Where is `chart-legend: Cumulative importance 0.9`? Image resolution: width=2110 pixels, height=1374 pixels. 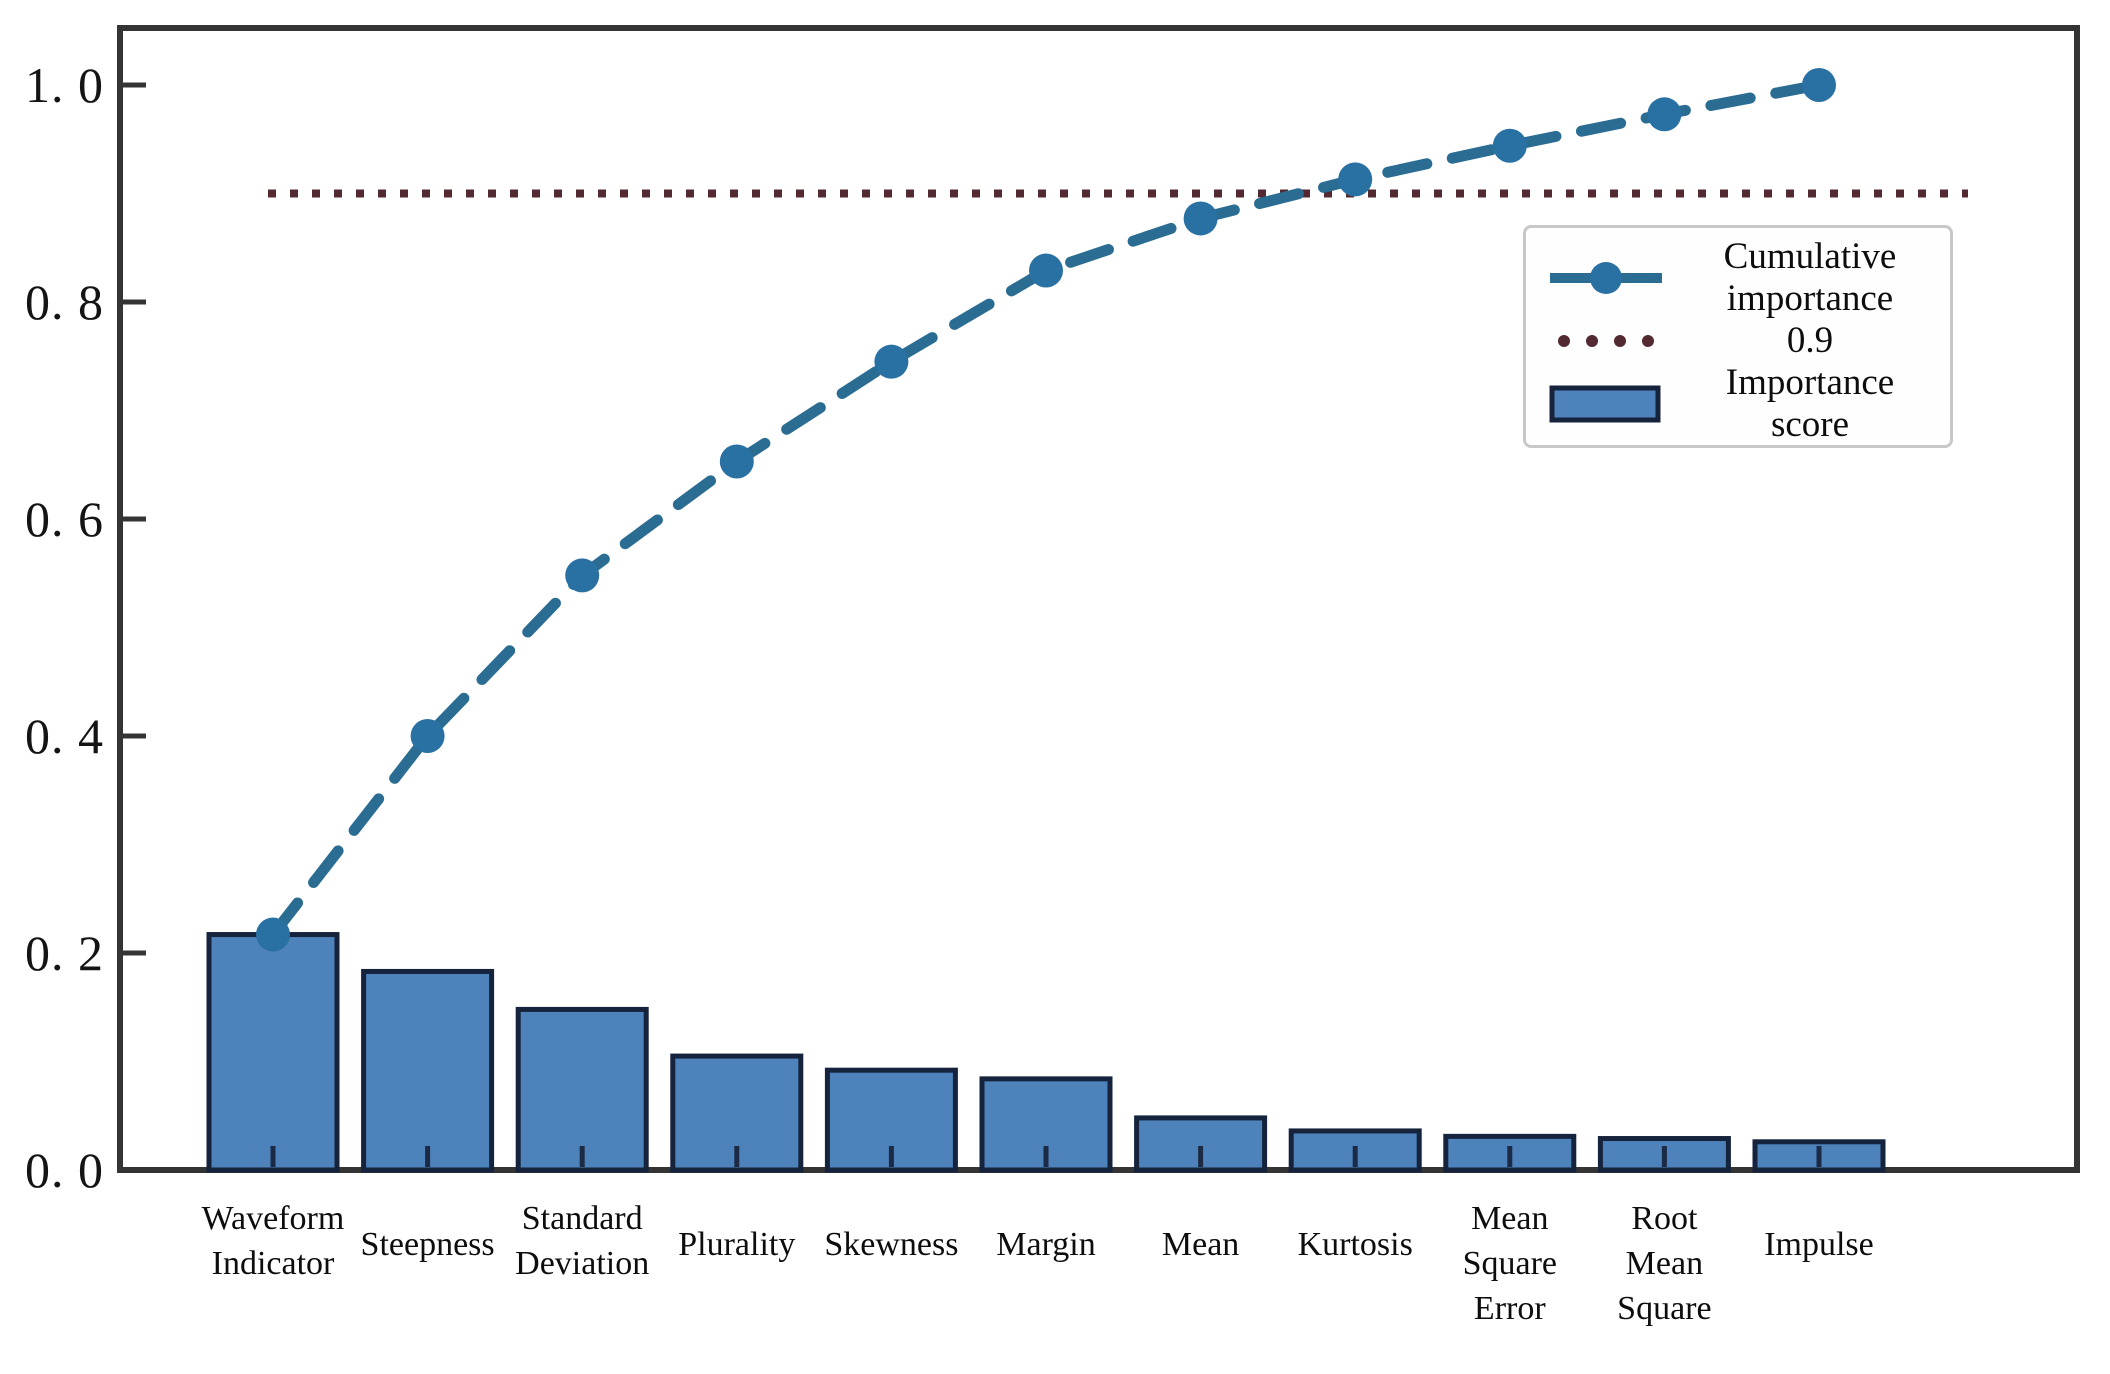 chart-legend: Cumulative importance 0.9 is located at coordinates (1738, 336).